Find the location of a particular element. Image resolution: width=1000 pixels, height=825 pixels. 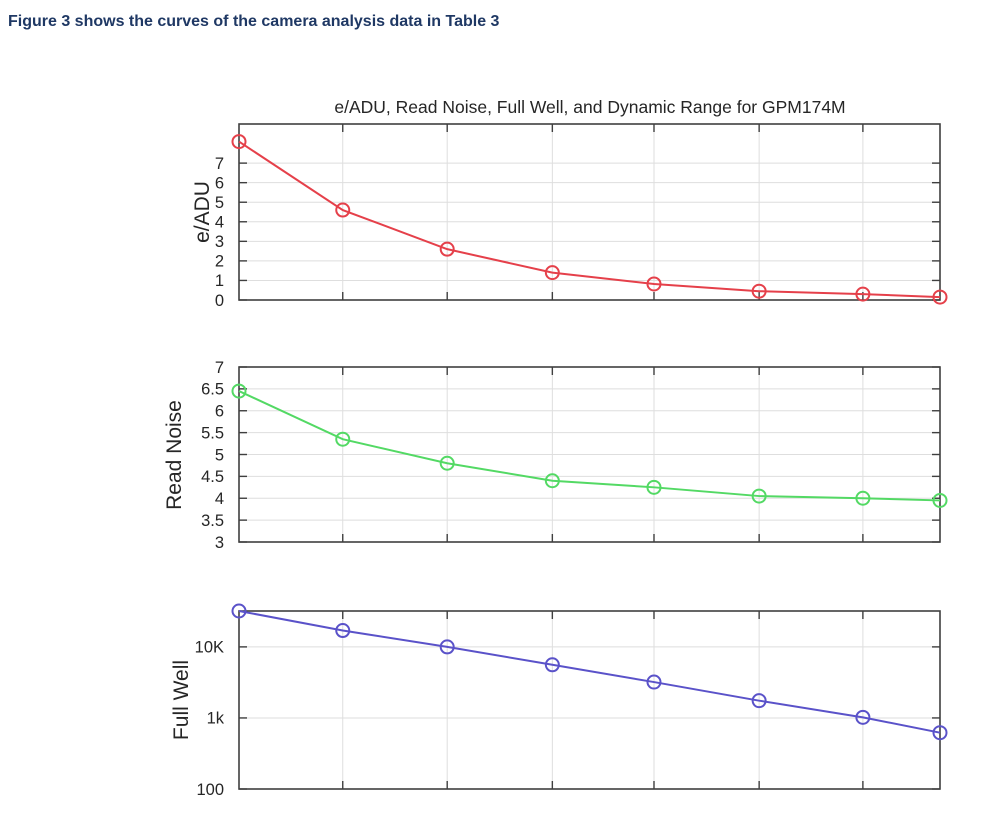

y-tick-label: 6.5 is located at coordinates (212, 390).